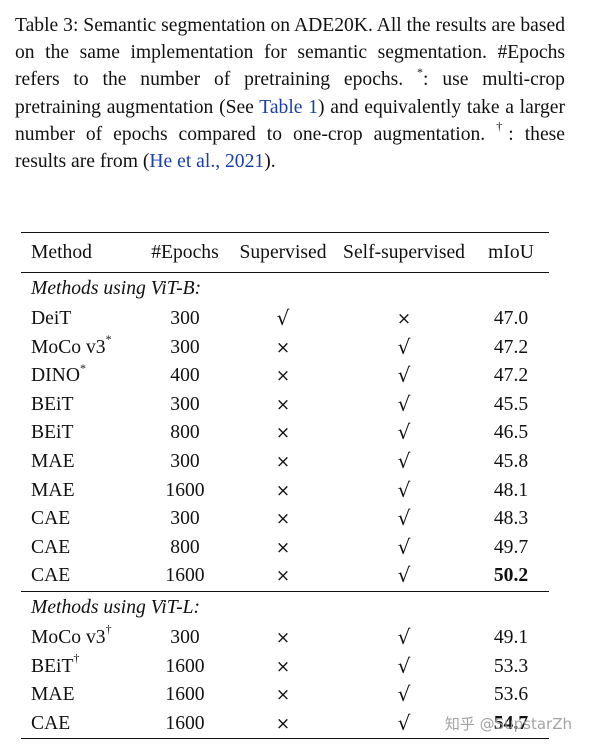 The width and height of the screenshot is (592, 756). I want to click on watermark: 知乎 @SupstarZh, so click(508, 724).